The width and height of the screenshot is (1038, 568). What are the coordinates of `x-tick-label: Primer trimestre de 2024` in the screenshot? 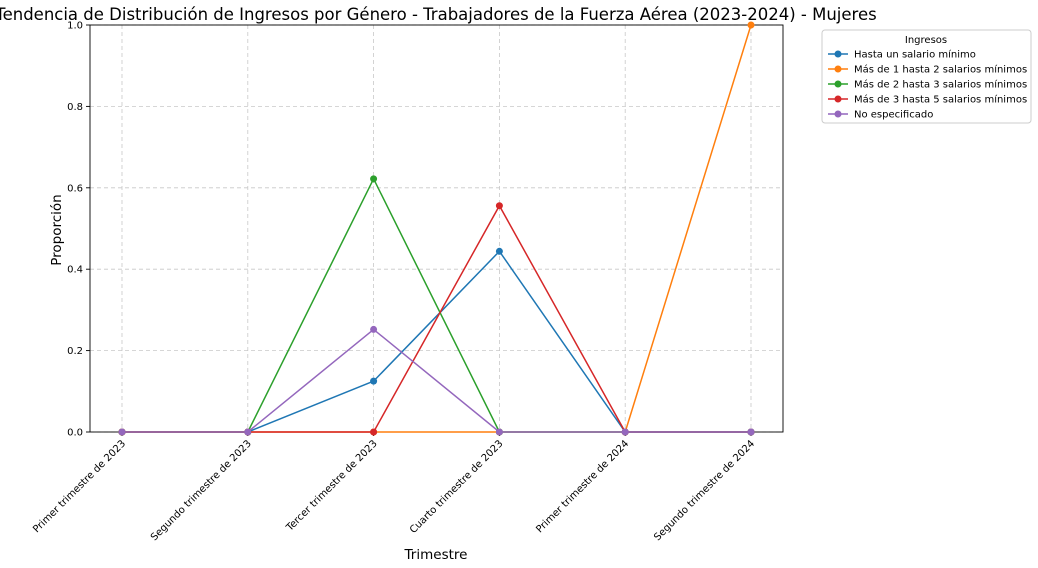 It's located at (582, 486).